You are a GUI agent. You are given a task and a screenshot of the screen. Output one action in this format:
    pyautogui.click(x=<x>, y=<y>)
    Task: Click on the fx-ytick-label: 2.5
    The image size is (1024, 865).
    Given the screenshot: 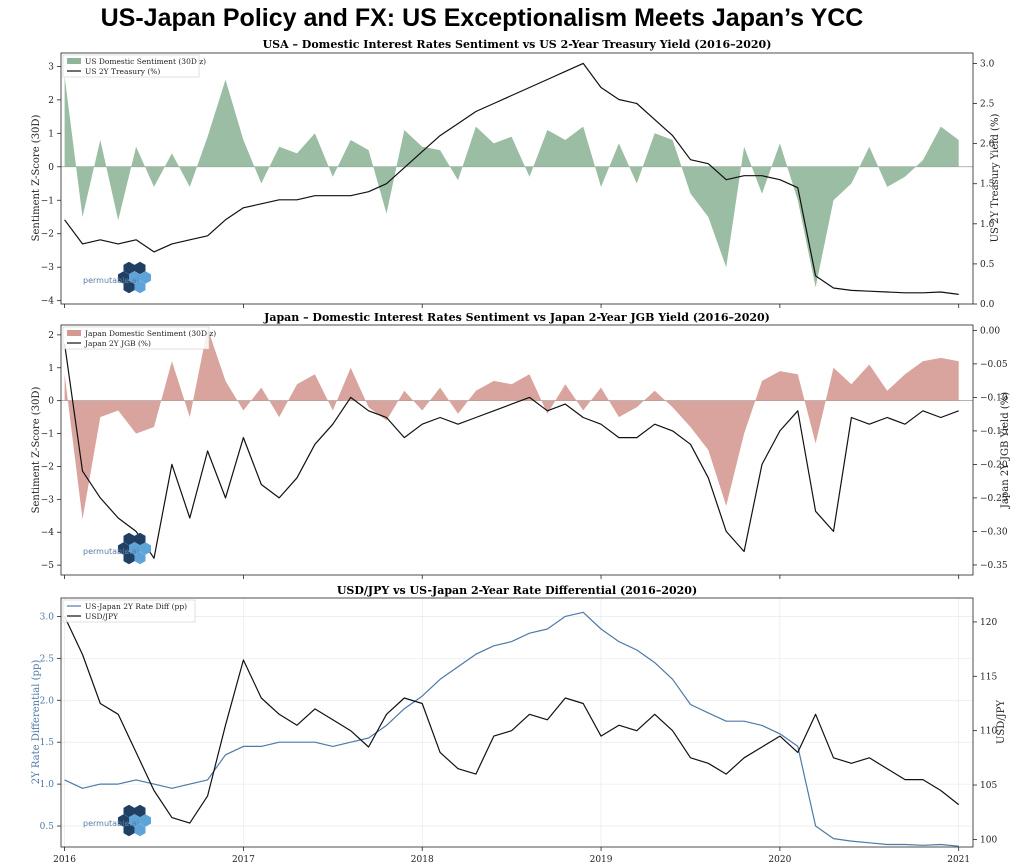 What is the action you would take?
    pyautogui.click(x=47, y=659)
    